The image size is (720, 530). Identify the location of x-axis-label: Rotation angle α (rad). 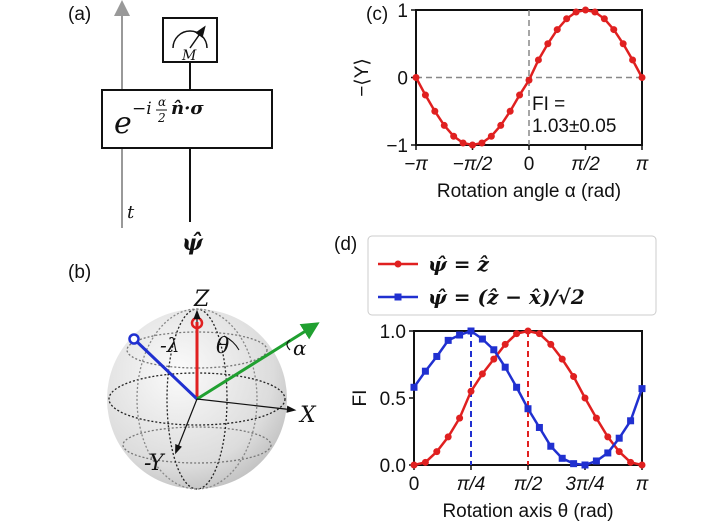
(529, 191).